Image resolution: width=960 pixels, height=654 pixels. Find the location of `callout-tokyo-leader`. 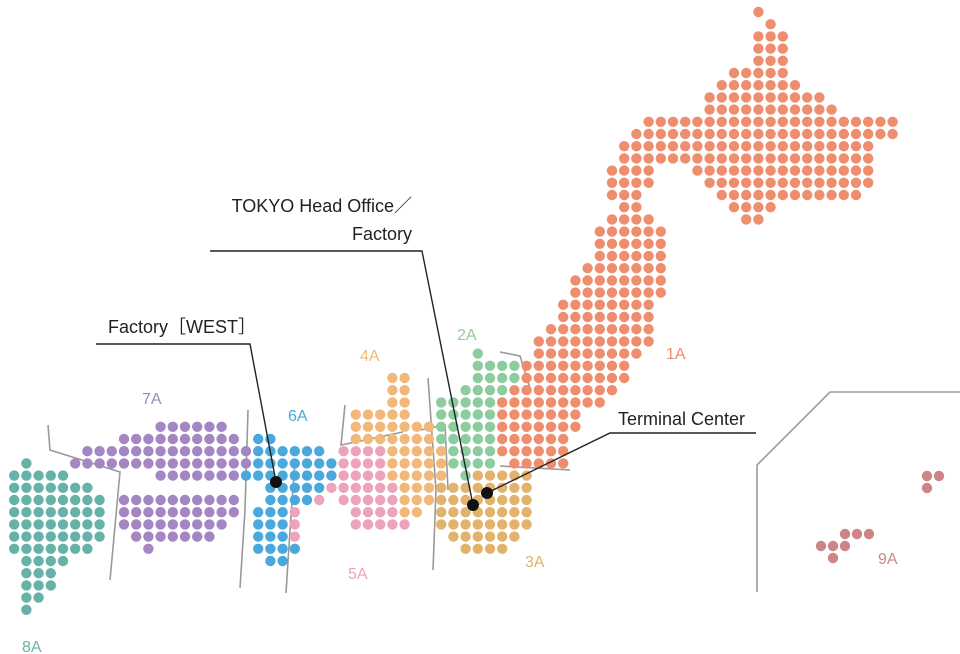

callout-tokyo-leader is located at coordinates (342, 378).